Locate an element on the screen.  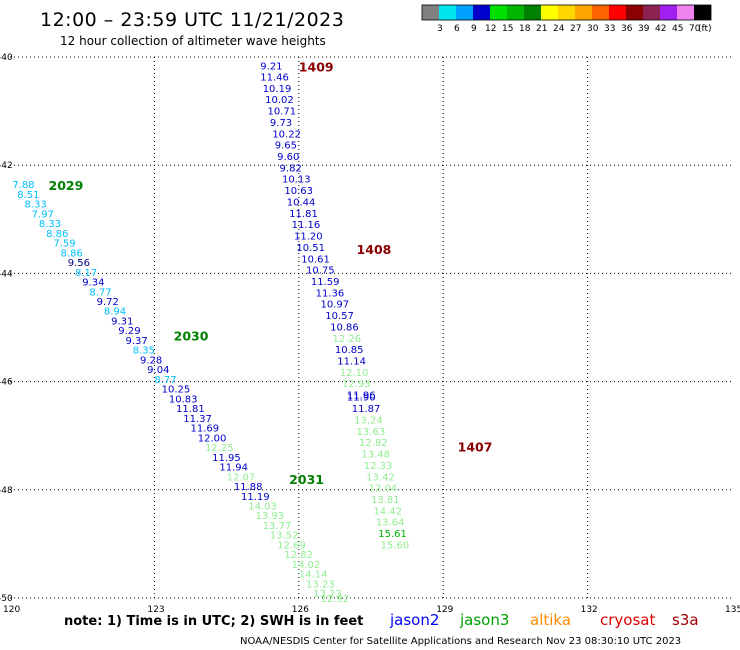
wave-height-value: 13.42 is located at coordinates (380, 477).